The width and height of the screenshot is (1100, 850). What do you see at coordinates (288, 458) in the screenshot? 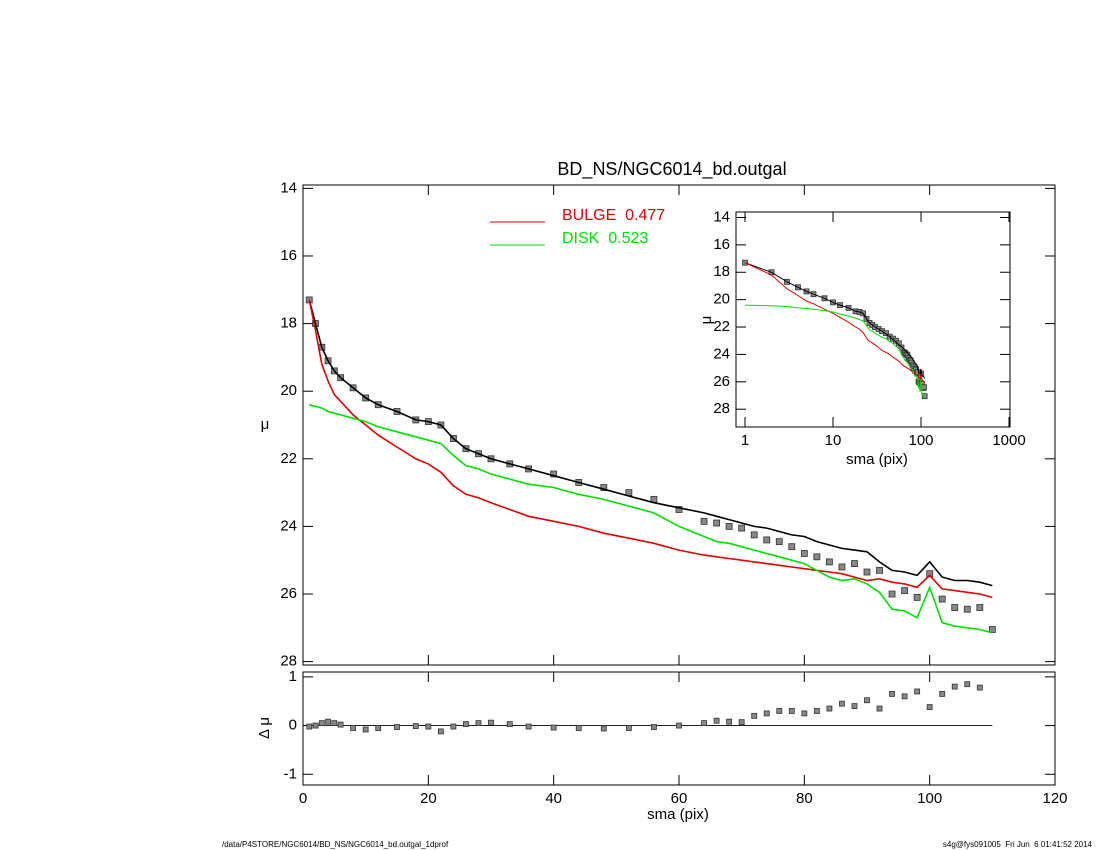
I see `y-tick-label: 22` at bounding box center [288, 458].